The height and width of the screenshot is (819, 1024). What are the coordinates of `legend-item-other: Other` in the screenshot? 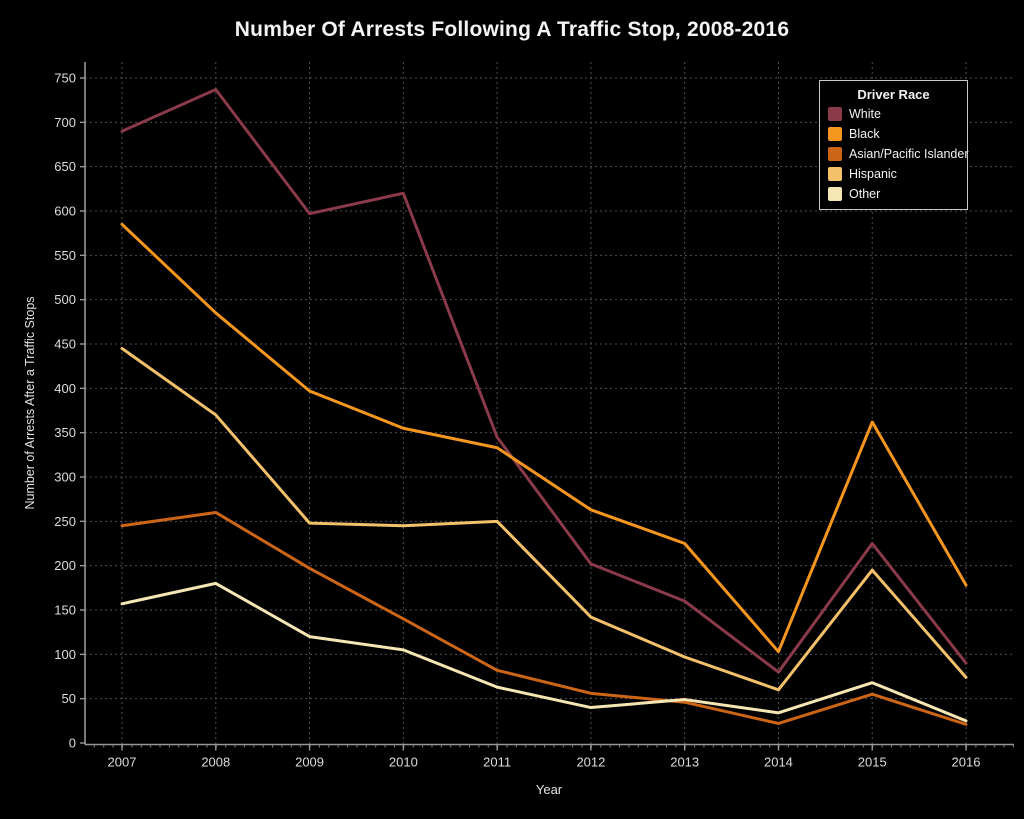 It's located at (894, 194).